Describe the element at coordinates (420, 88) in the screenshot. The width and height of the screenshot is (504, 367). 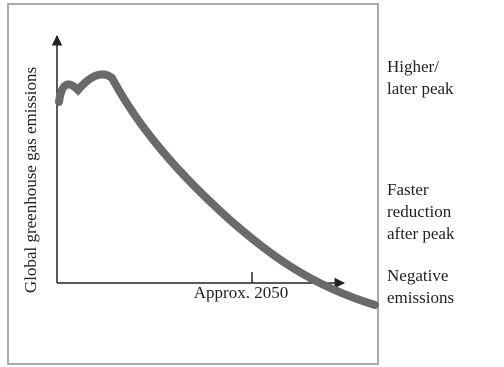
I see `annotation-line: later peak` at that location.